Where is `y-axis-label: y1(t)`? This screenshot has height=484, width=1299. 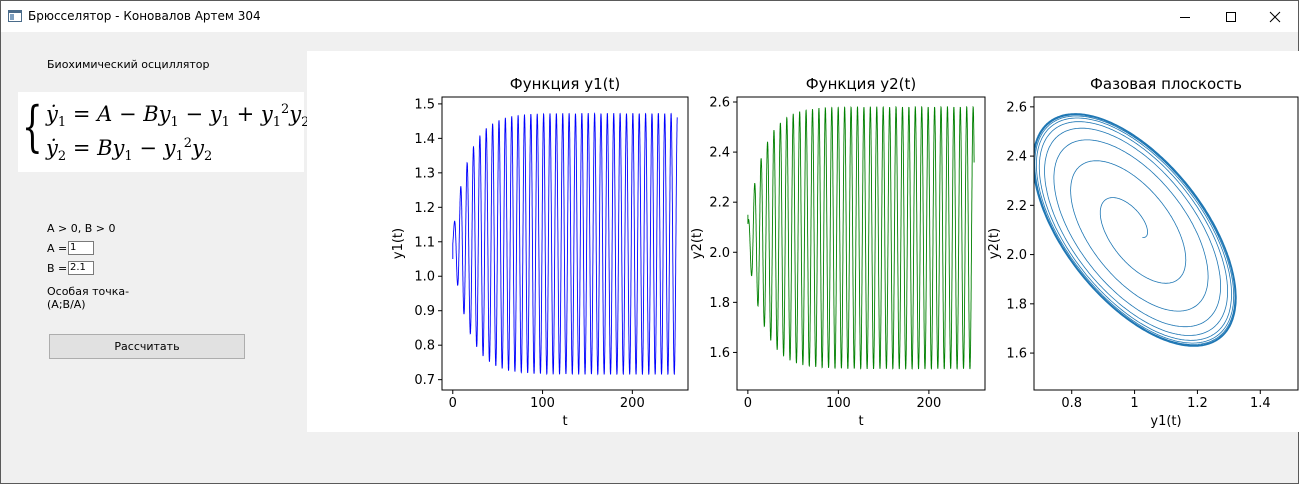
y-axis-label: y1(t) is located at coordinates (398, 243).